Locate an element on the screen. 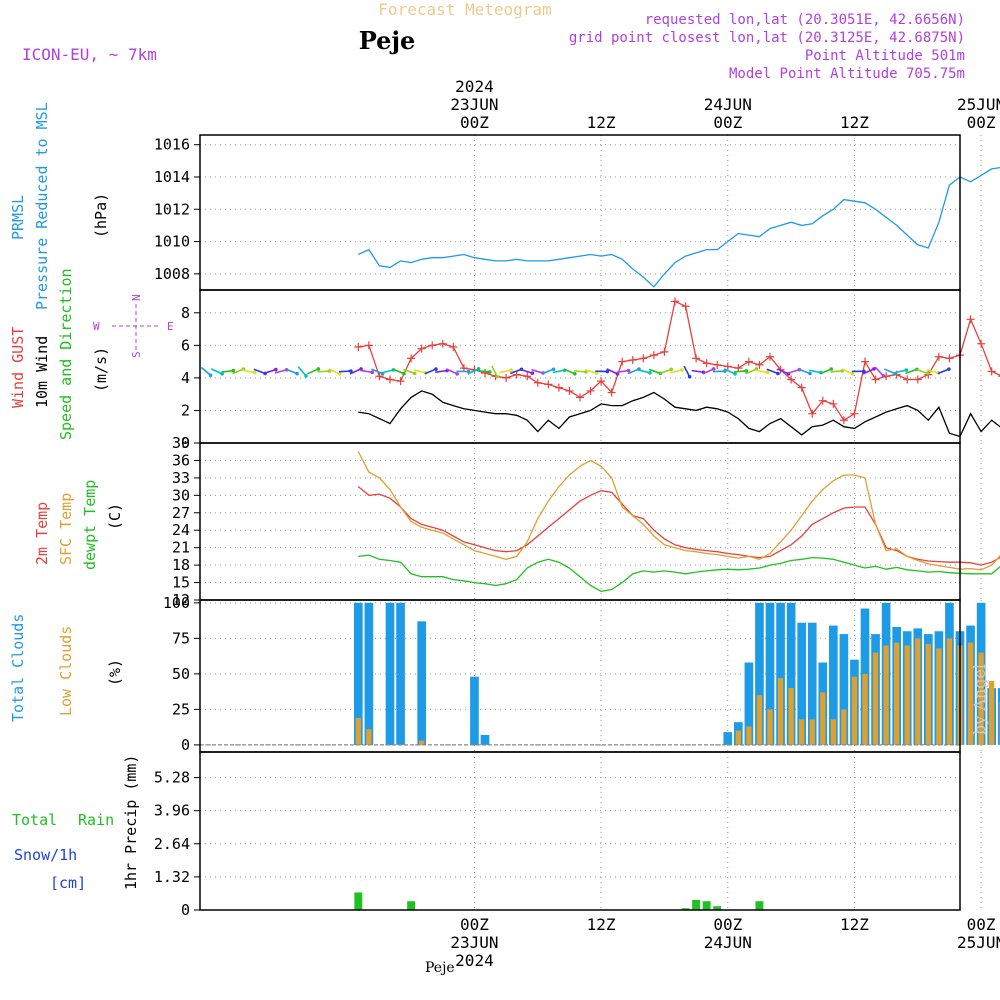 This screenshot has height=1000, width=1000. y-tick-label: 18 is located at coordinates (181, 565).